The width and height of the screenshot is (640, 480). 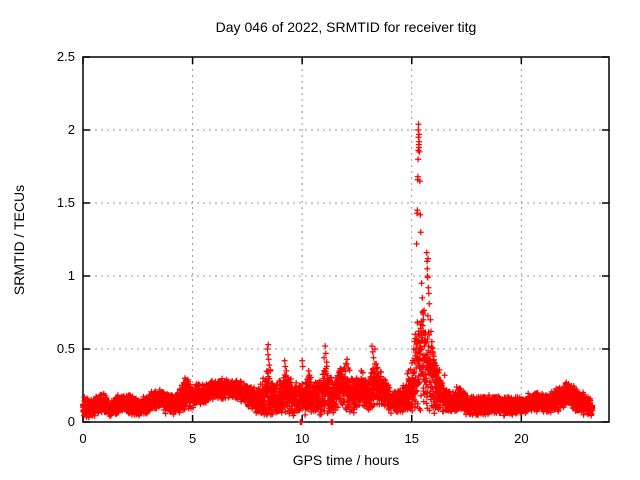 What do you see at coordinates (66, 239) in the screenshot?
I see `y-tick-labels: 0 0.5 1 1.5 2 2.5` at bounding box center [66, 239].